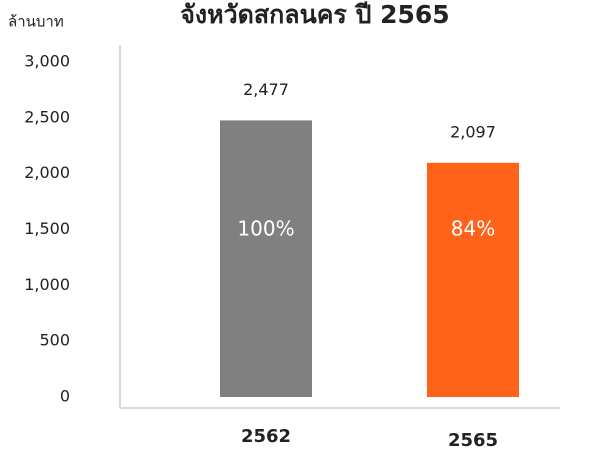 Image resolution: width=593 pixels, height=450 pixels. What do you see at coordinates (265, 229) in the screenshot?
I see `inner-label: 100%` at bounding box center [265, 229].